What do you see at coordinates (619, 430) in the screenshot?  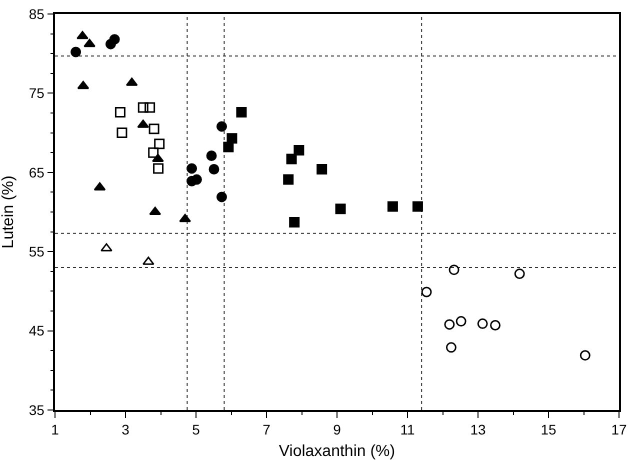 I see `x-tick-label: 17` at bounding box center [619, 430].